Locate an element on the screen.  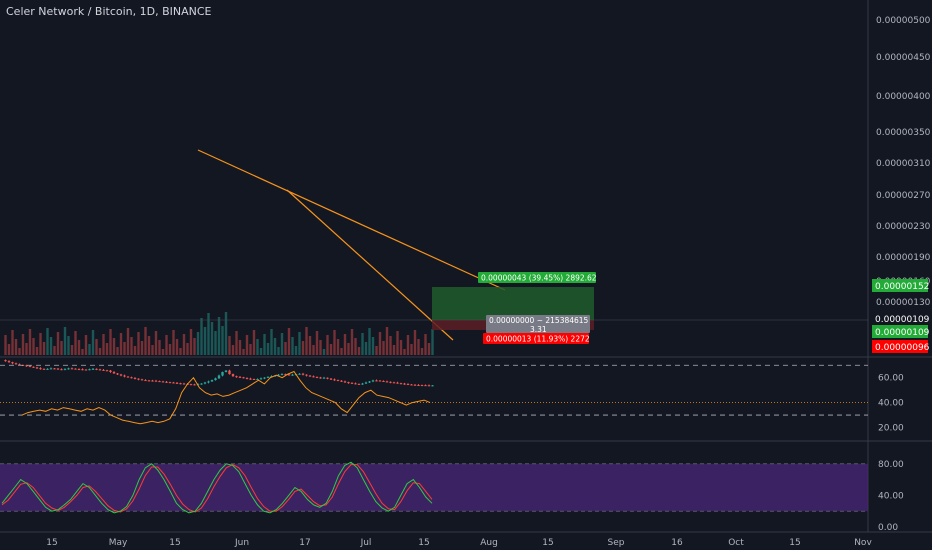
time-tick-label: 17 is located at coordinates (304, 543).